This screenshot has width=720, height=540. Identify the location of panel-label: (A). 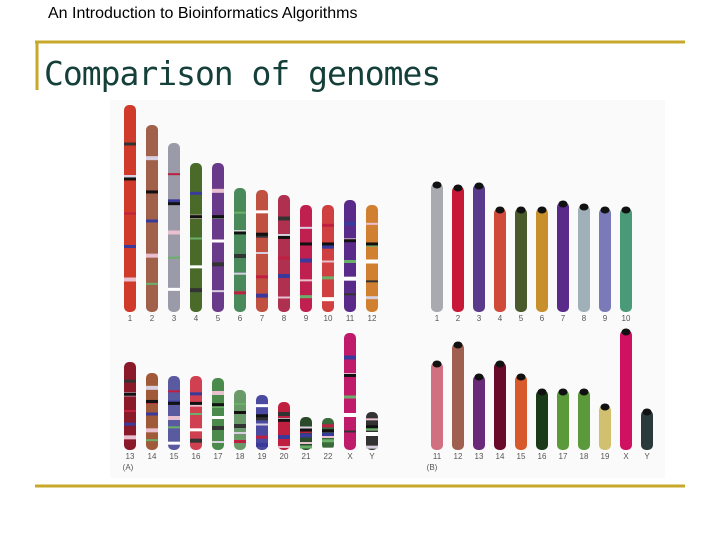
(128, 467).